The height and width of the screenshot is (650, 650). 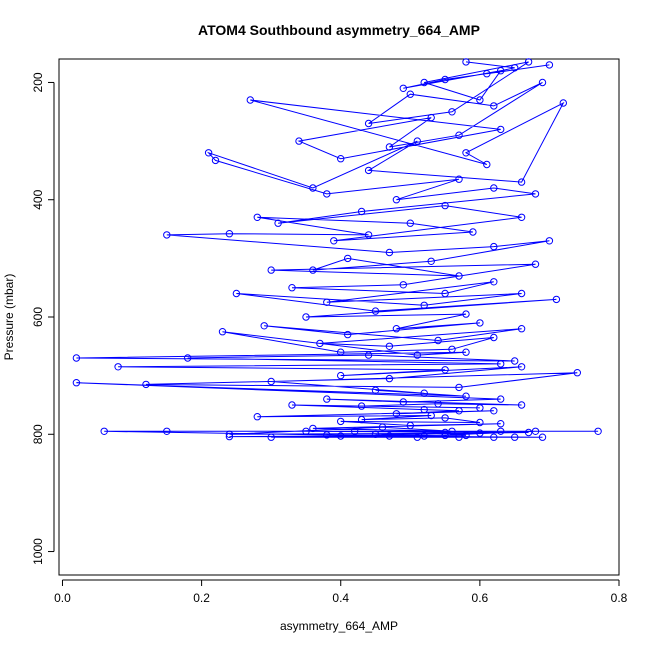 What do you see at coordinates (62, 598) in the screenshot?
I see `x-tick-label: 0.0` at bounding box center [62, 598].